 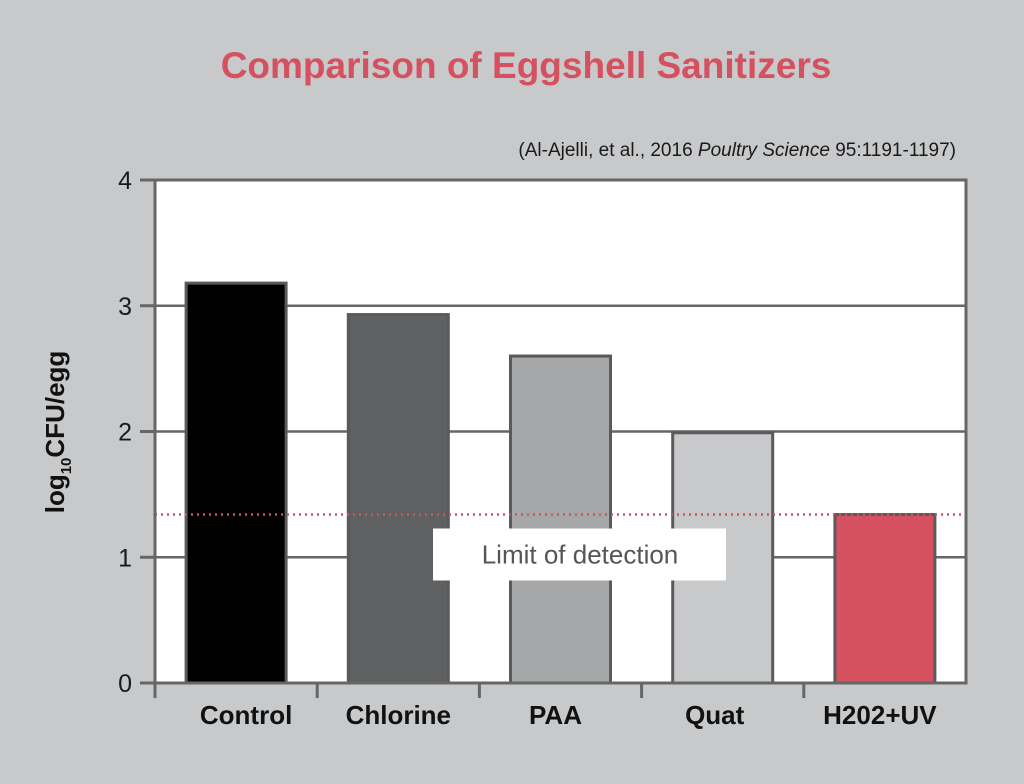 I want to click on subtitle-prefix: (Al-Ajelli, et al., 2016, so click(x=608, y=150).